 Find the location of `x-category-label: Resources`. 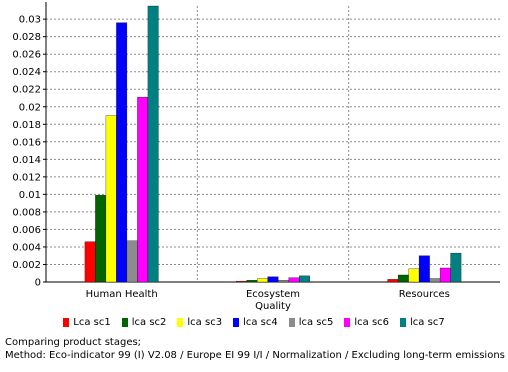

x-category-label: Resources is located at coordinates (424, 294).